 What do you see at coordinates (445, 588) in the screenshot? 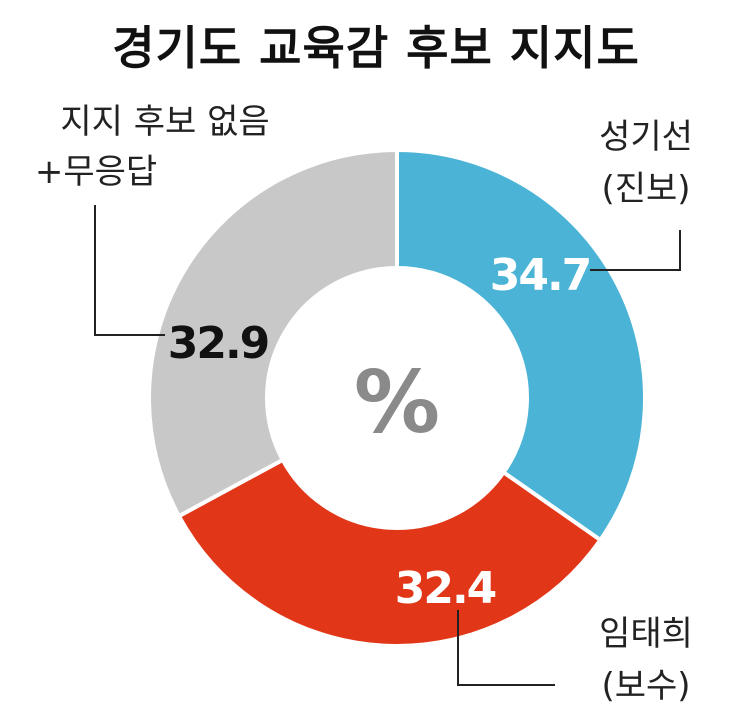
I see `slice-value-2: 32.4` at bounding box center [445, 588].